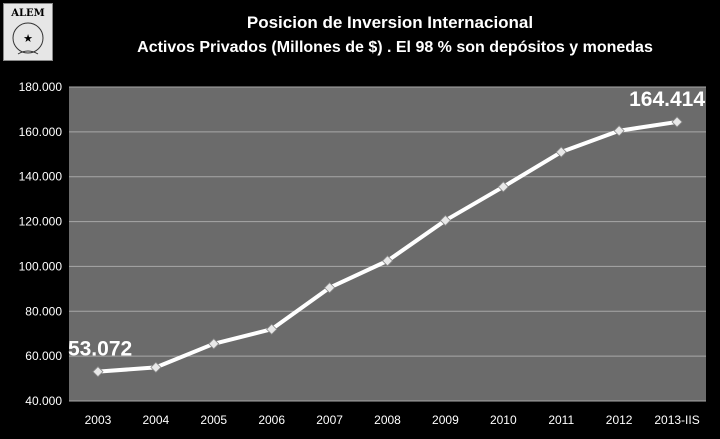  I want to click on x-tick-label: 2006, so click(271, 420).